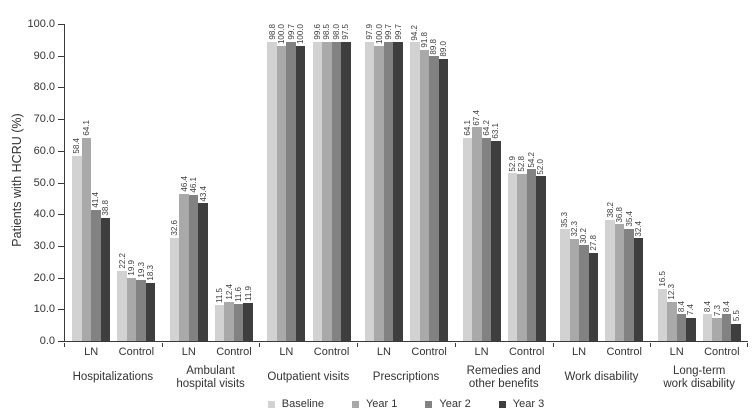 Image resolution: width=755 pixels, height=414 pixels. I want to click on bar-value-label: 43.4, so click(203, 193).